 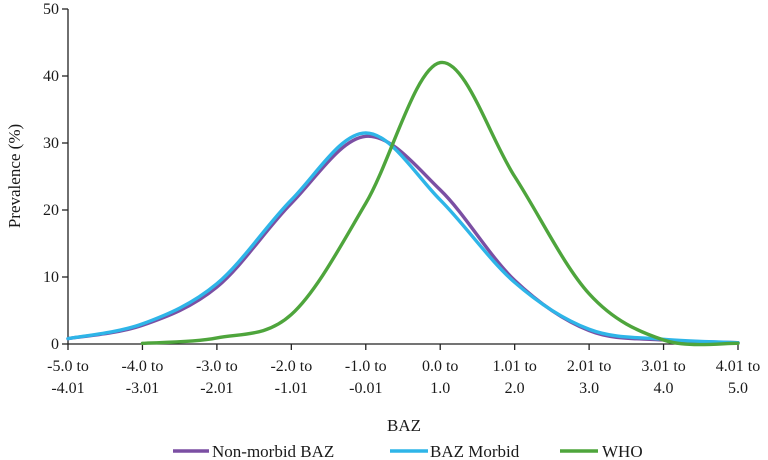 I want to click on x-tick-label: -2.0 to -1.01, so click(x=291, y=377).